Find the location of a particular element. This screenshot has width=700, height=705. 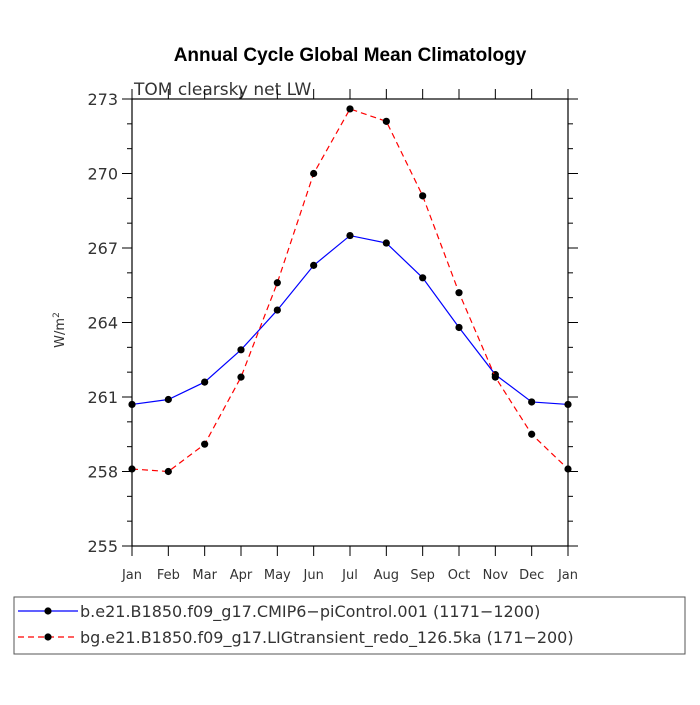

y-tick-label: 270 is located at coordinates (102, 174).